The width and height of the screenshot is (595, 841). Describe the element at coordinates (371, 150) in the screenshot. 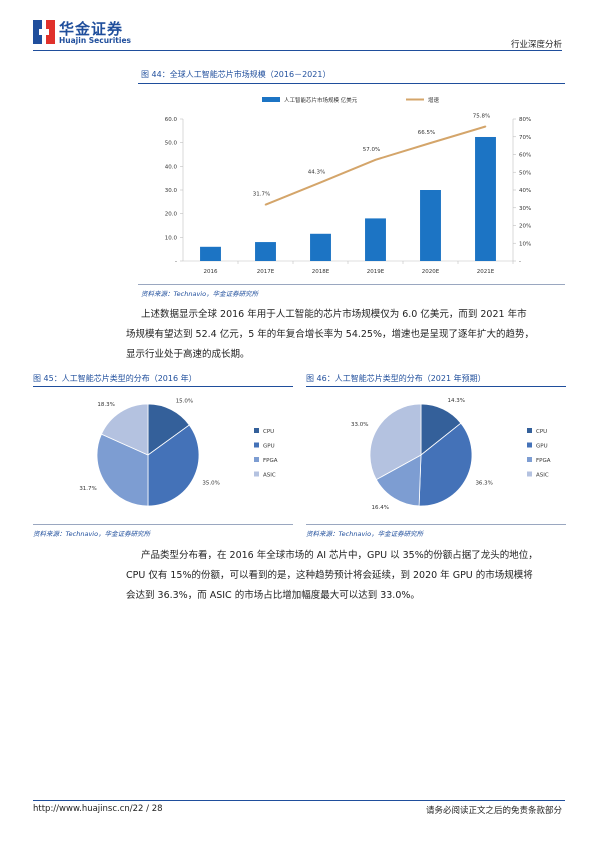

I see `growth-data-label: 57.0%` at that location.